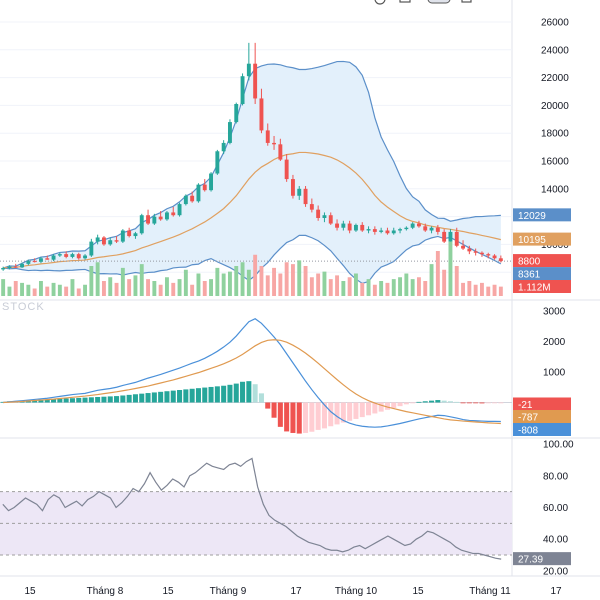  What do you see at coordinates (556, 591) in the screenshot?
I see `x-tick-label: 17` at bounding box center [556, 591].